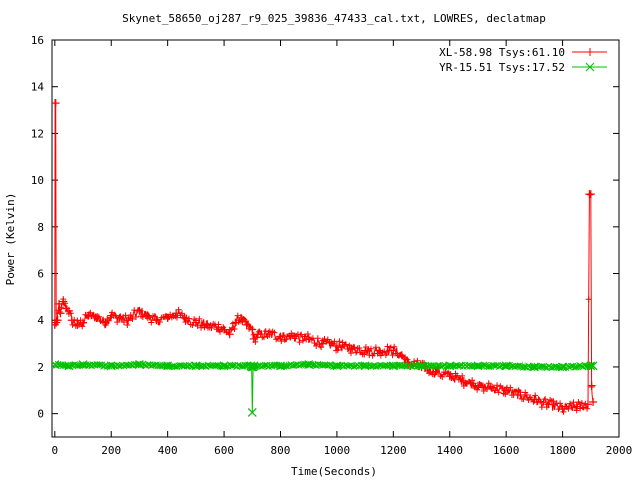  What do you see at coordinates (523, 60) in the screenshot?
I see `legend: XL-58.98 Tsys:61.10 YR-15.51 Tsys:17.52` at bounding box center [523, 60].